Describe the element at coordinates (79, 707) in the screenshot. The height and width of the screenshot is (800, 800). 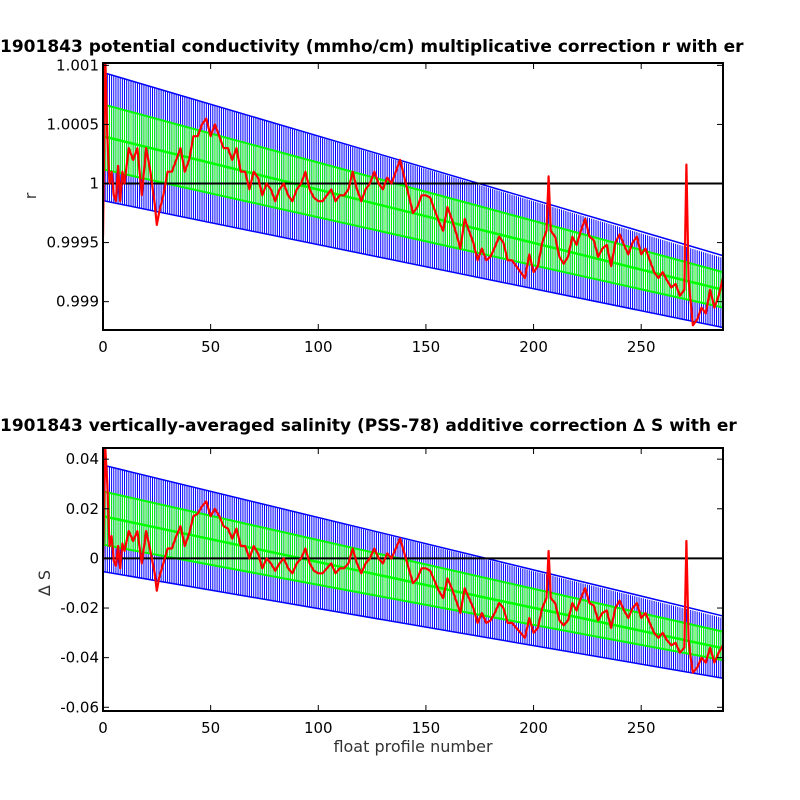
I see `y-tick-label: -0.06` at that location.